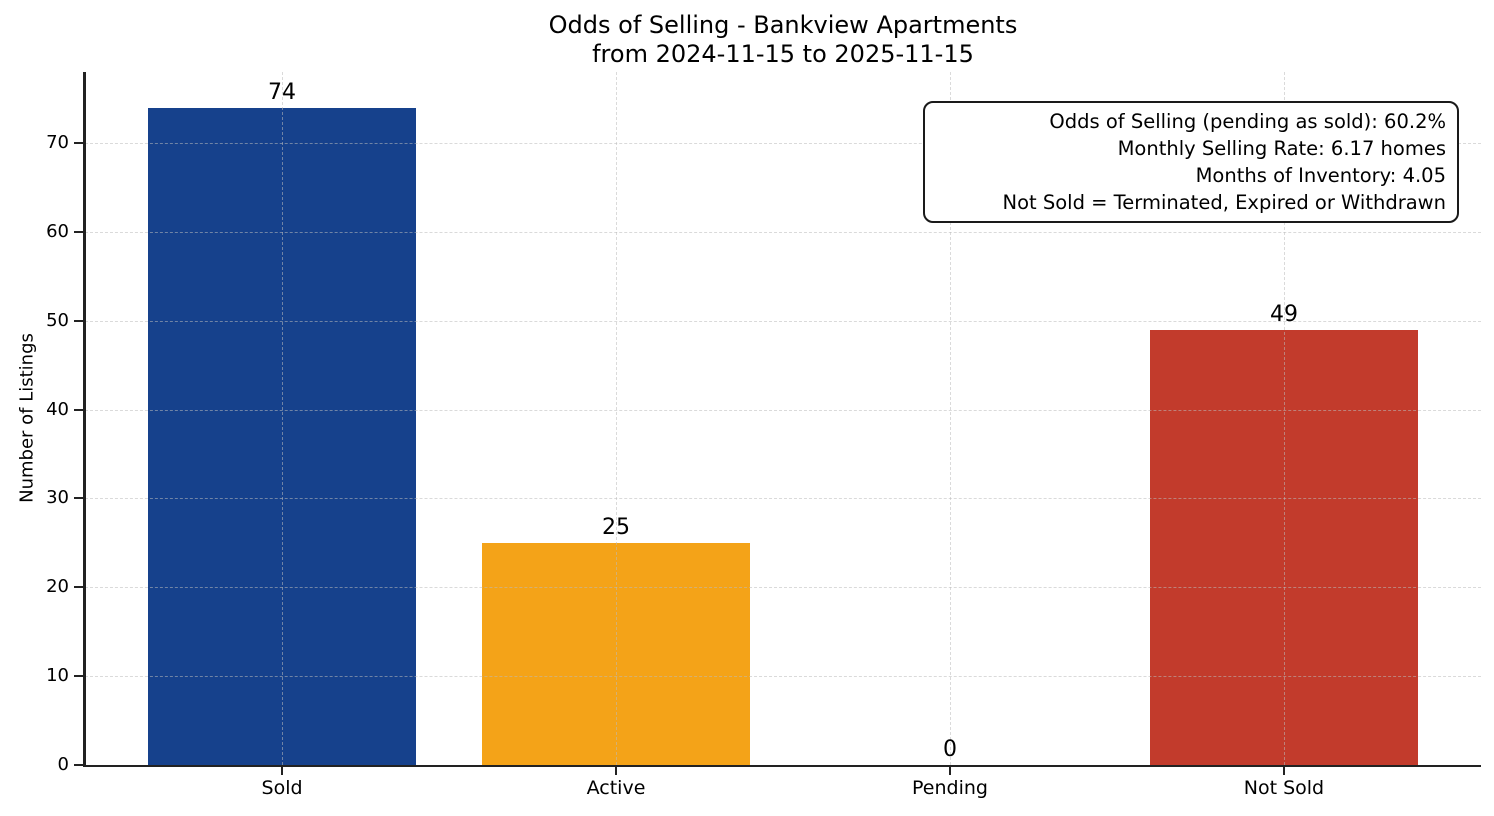 The height and width of the screenshot is (816, 1494). Describe the element at coordinates (63, 764) in the screenshot. I see `y-tick-label: 0` at that location.